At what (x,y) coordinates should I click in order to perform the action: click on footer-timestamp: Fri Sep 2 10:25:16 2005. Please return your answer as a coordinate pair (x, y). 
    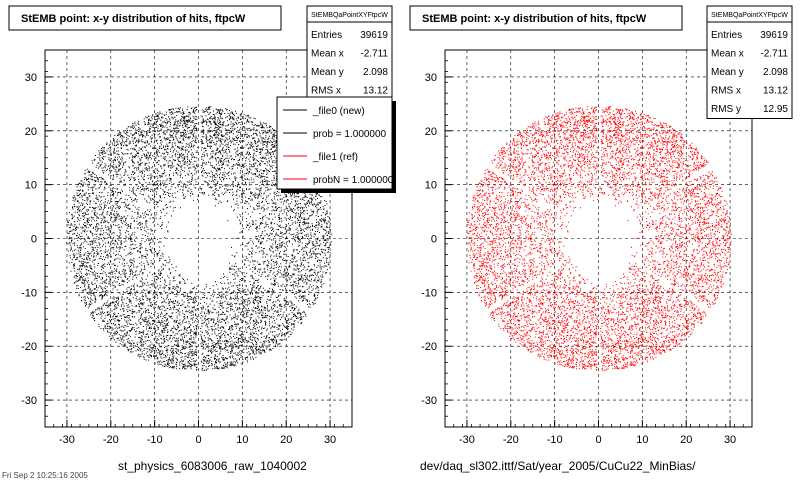
    Looking at the image, I should click on (45, 475).